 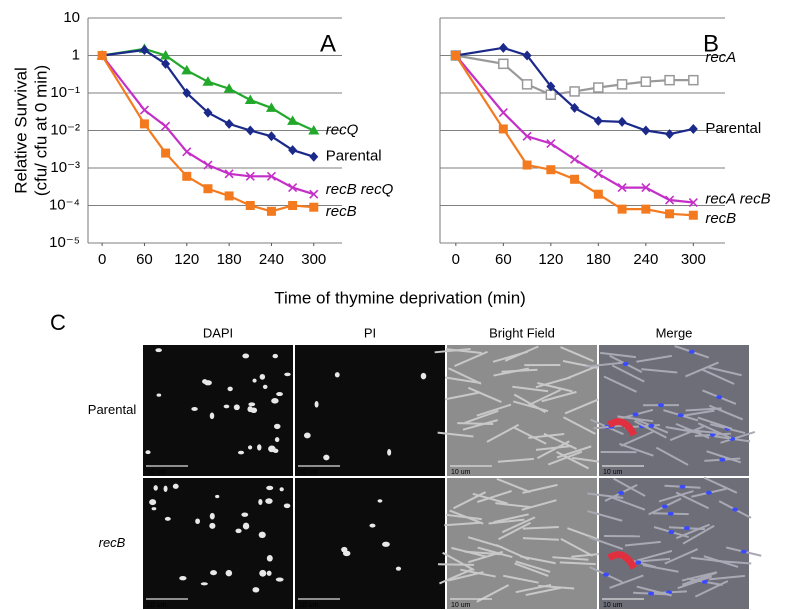 What do you see at coordinates (598, 259) in the screenshot?
I see `x-tick-label: 180` at bounding box center [598, 259].